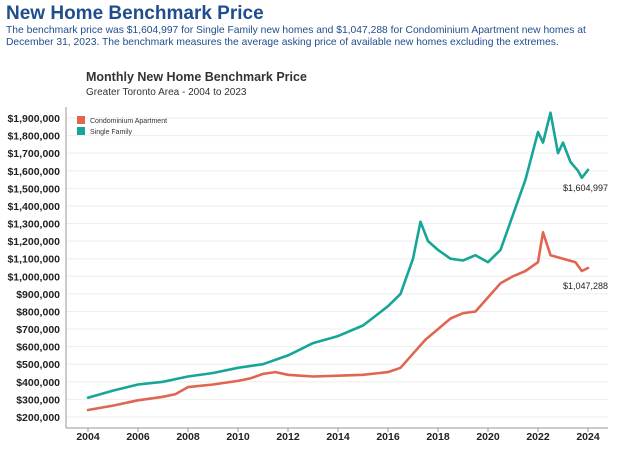  What do you see at coordinates (38, 348) in the screenshot?
I see `y-tick-label: $600,000` at bounding box center [38, 348].